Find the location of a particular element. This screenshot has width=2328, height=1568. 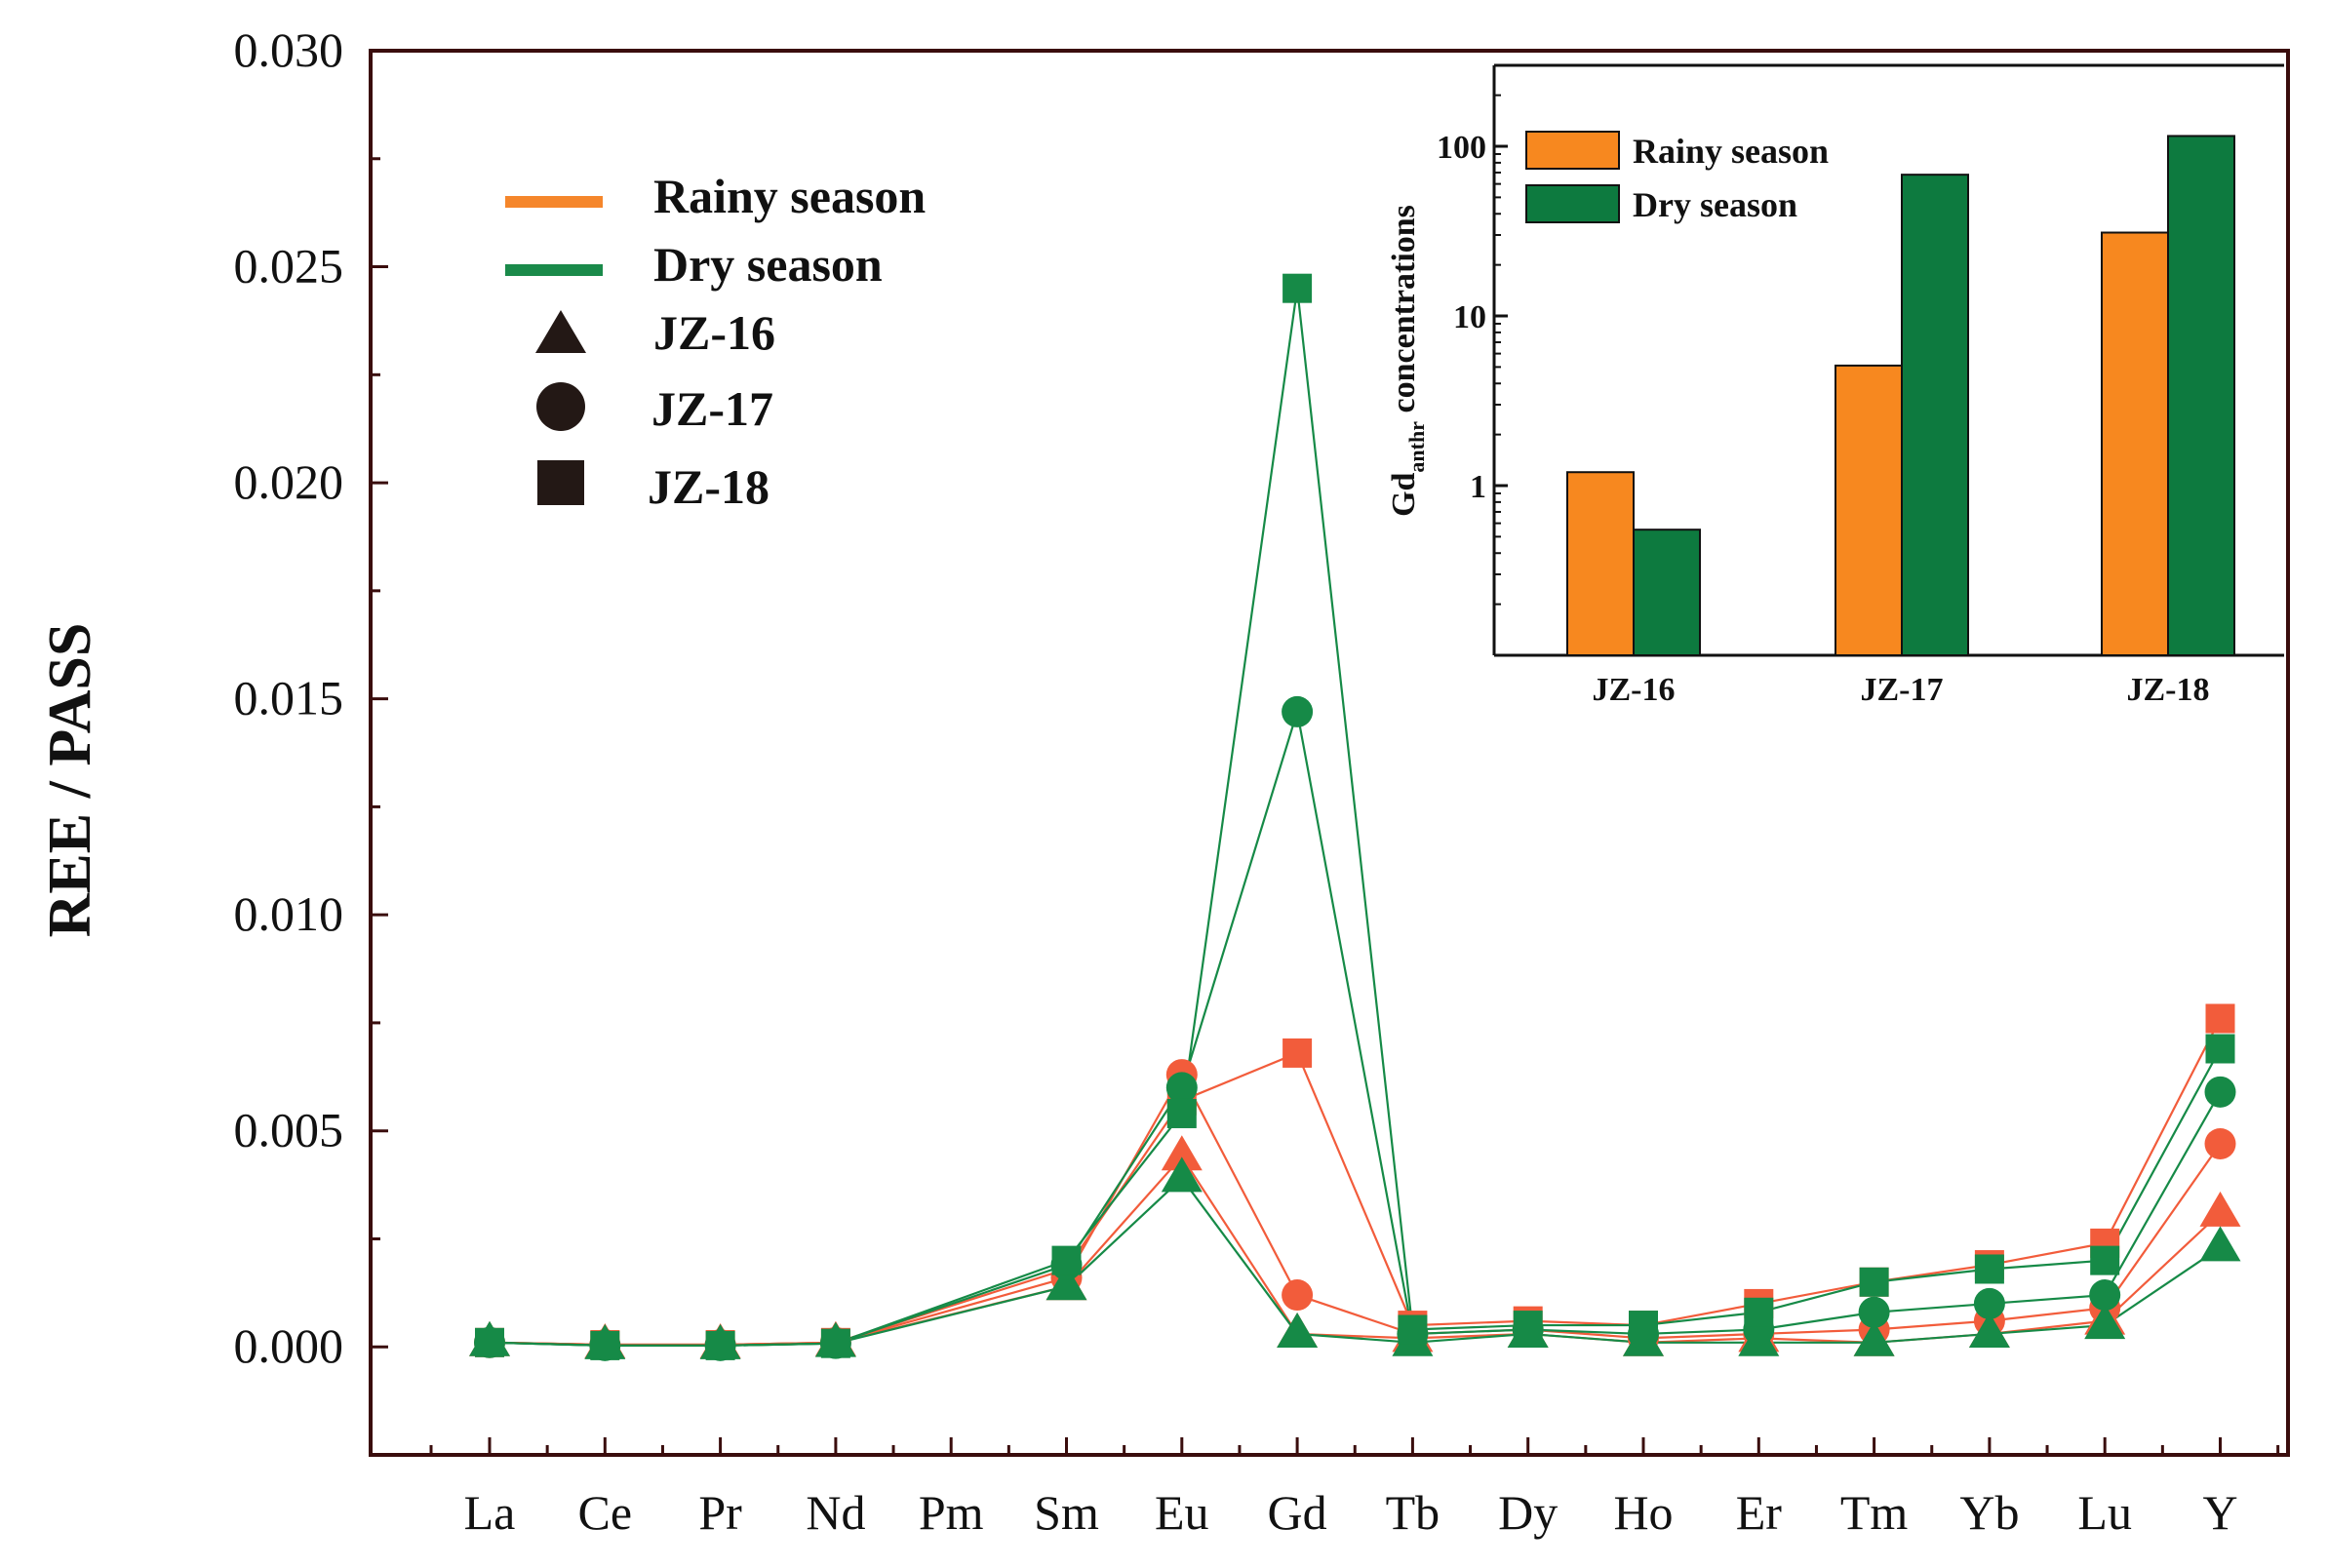

inset-legend-rainy-label: Rainy season is located at coordinates (1731, 151).